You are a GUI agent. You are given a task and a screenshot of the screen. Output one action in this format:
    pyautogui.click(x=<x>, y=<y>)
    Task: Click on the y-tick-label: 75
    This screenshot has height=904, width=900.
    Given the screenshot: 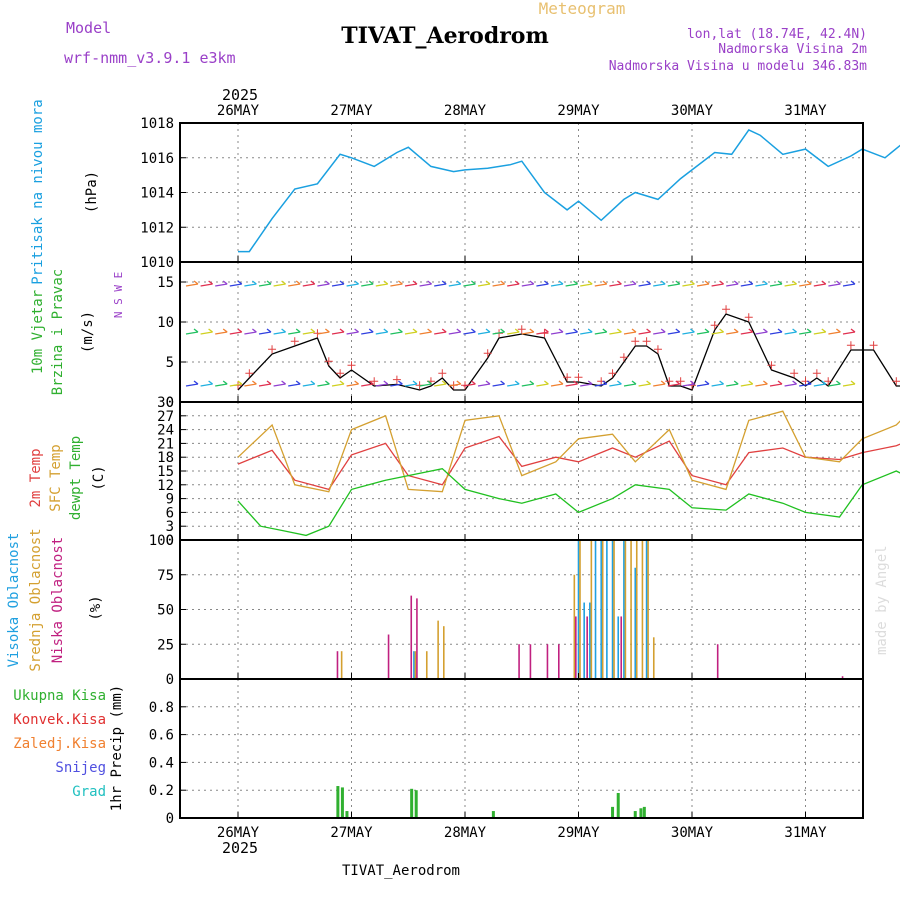 What is the action you would take?
    pyautogui.click(x=165, y=576)
    